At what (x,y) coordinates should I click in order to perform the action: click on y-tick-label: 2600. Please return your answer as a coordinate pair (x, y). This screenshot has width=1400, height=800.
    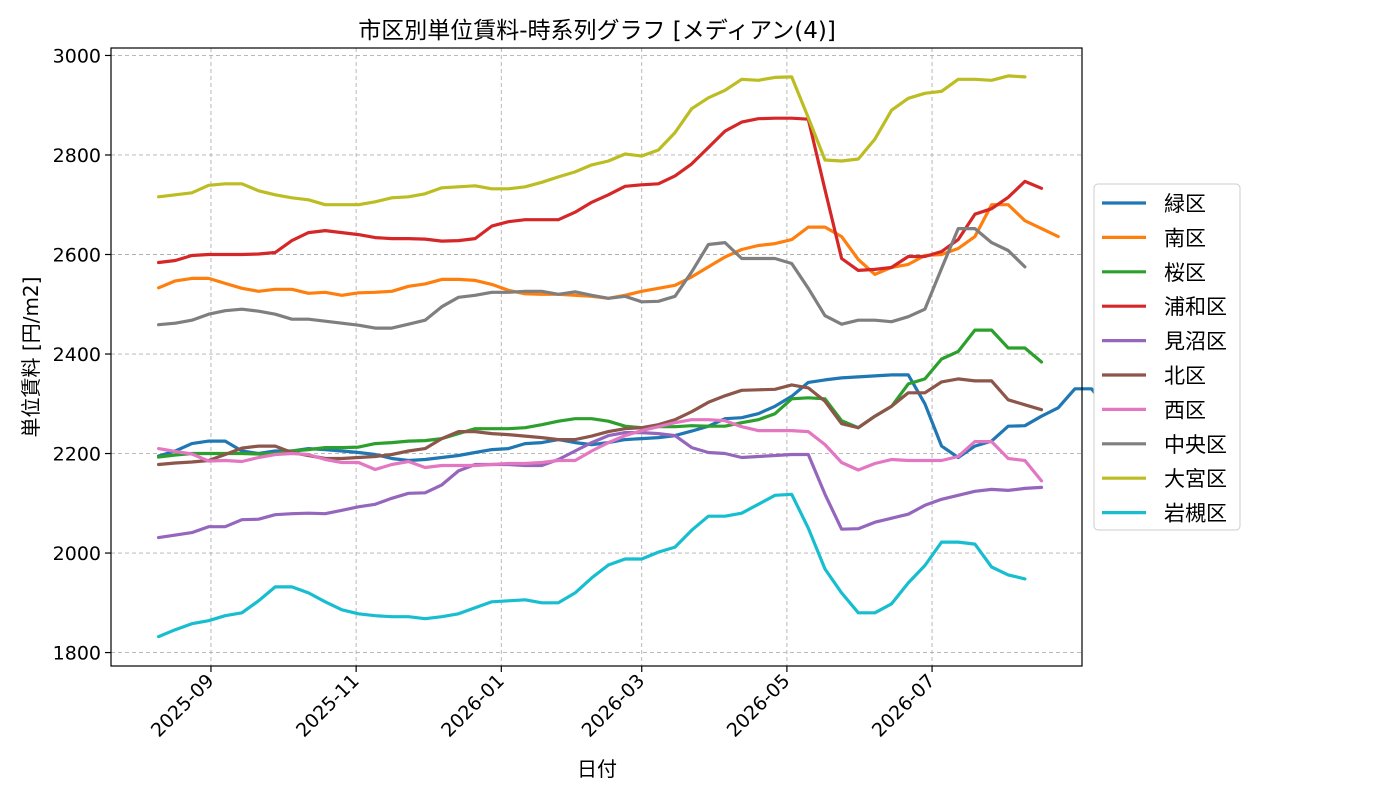
    Looking at the image, I should click on (77, 255).